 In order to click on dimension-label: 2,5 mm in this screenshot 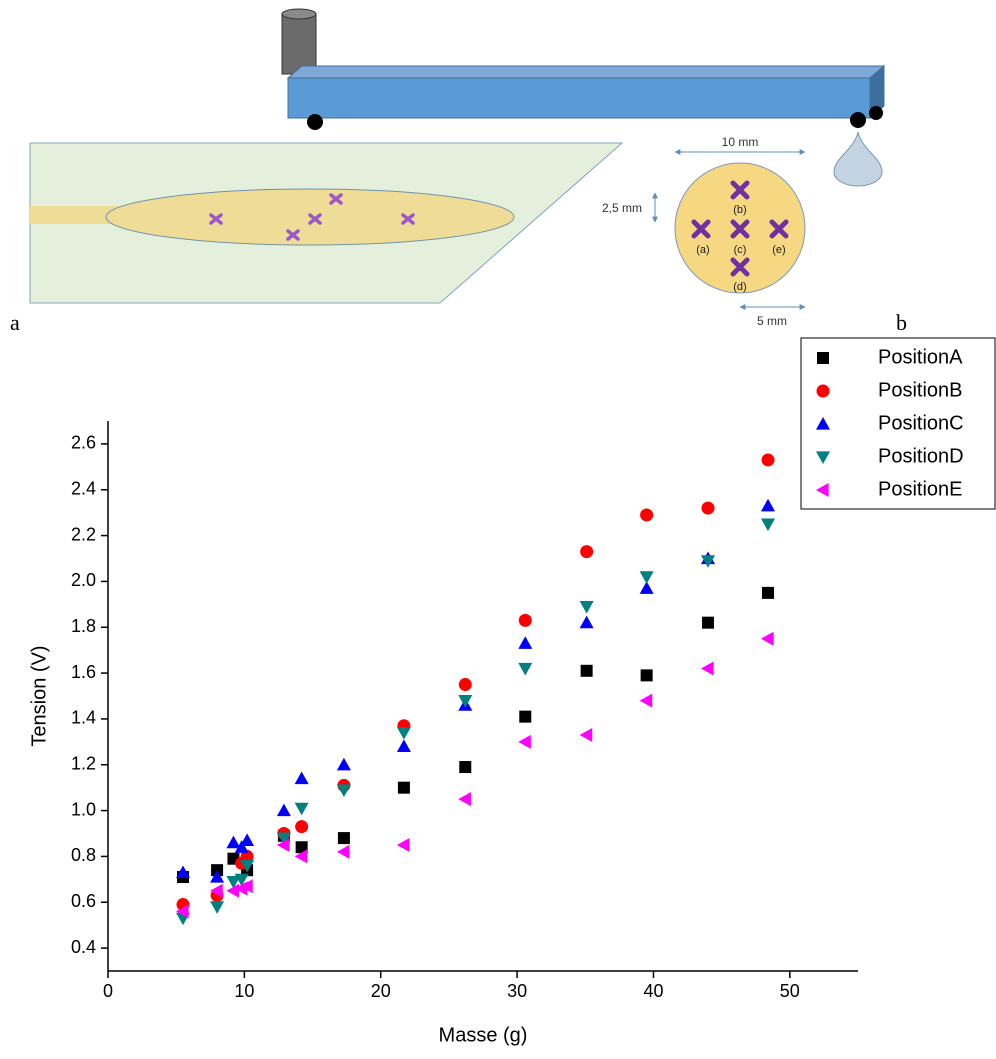, I will do `click(622, 208)`.